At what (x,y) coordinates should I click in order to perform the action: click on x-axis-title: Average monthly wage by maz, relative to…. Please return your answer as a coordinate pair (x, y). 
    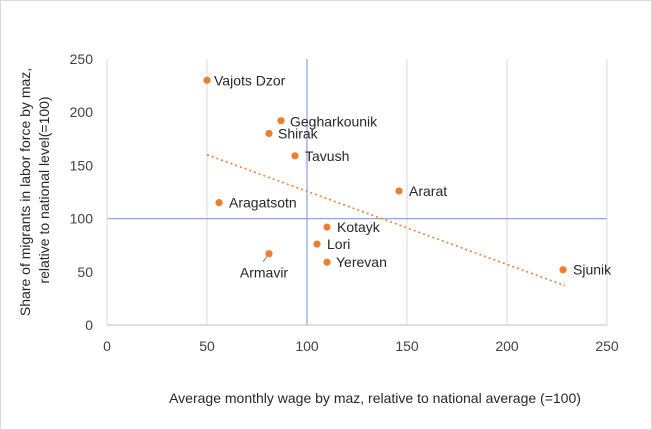
    Looking at the image, I should click on (375, 398).